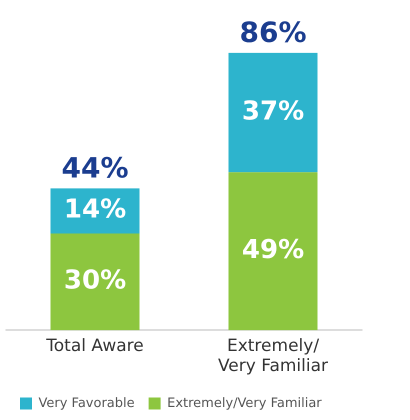 This screenshot has width=410, height=420. I want to click on total-label: 86%, so click(273, 33).